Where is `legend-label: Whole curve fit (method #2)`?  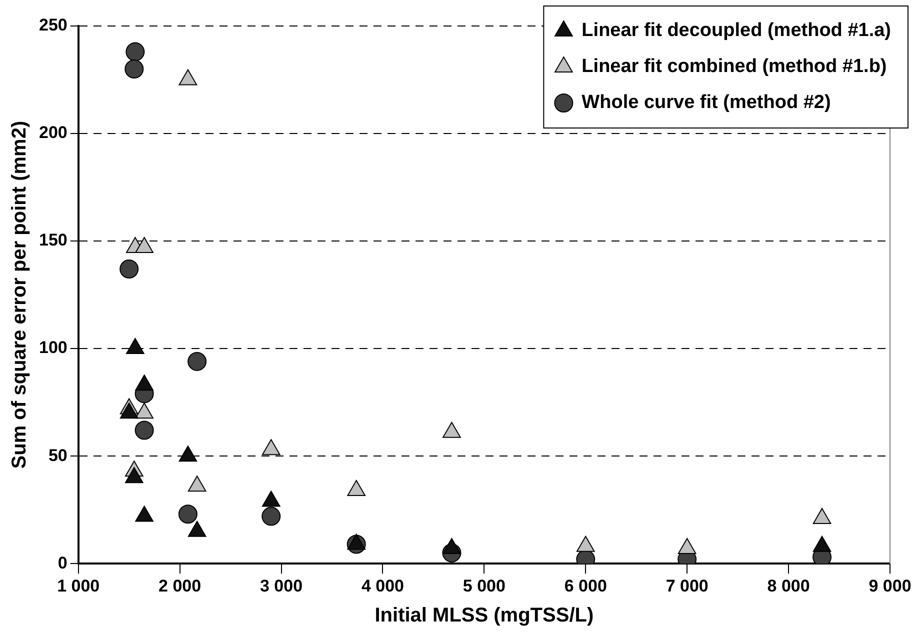
legend-label: Whole curve fit (method #2) is located at coordinates (706, 103).